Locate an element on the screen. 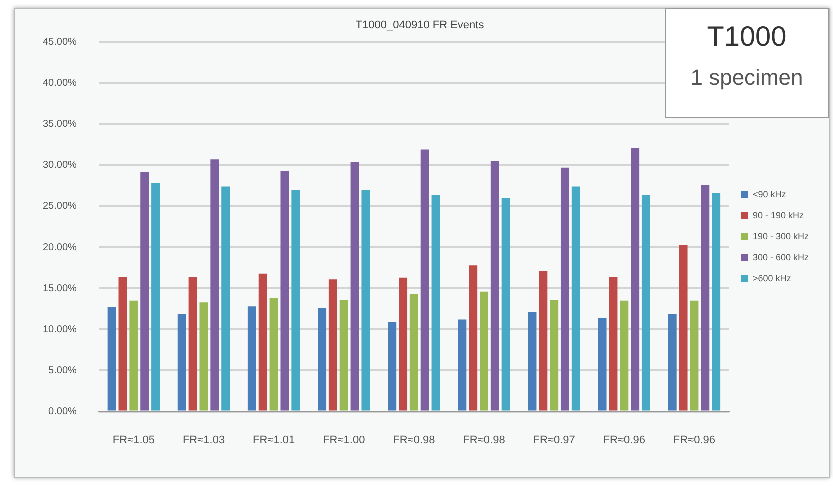 The height and width of the screenshot is (486, 833). y-tick-label: 35.00% is located at coordinates (60, 124).